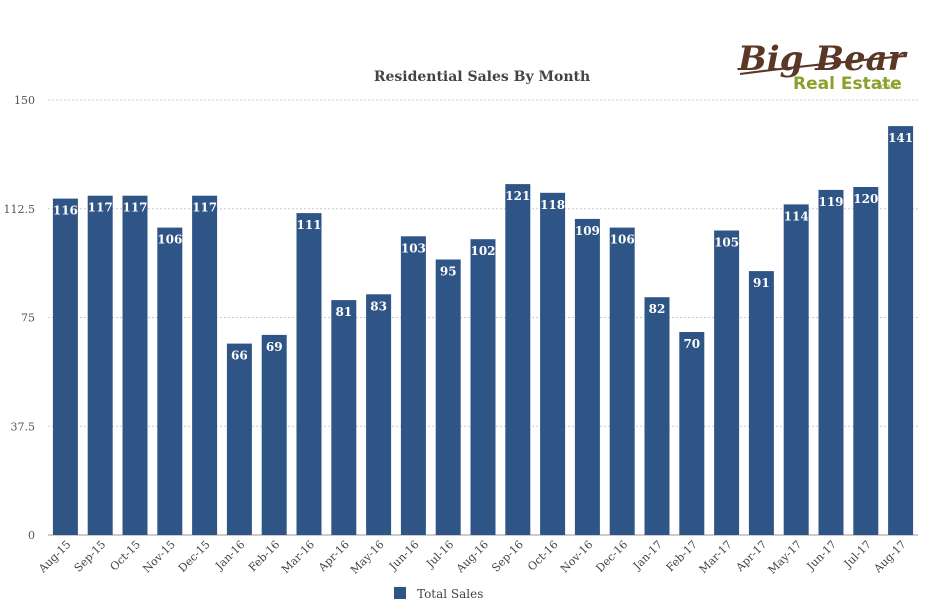 The height and width of the screenshot is (614, 930). What do you see at coordinates (343, 312) in the screenshot?
I see `data-label: 81` at bounding box center [343, 312].